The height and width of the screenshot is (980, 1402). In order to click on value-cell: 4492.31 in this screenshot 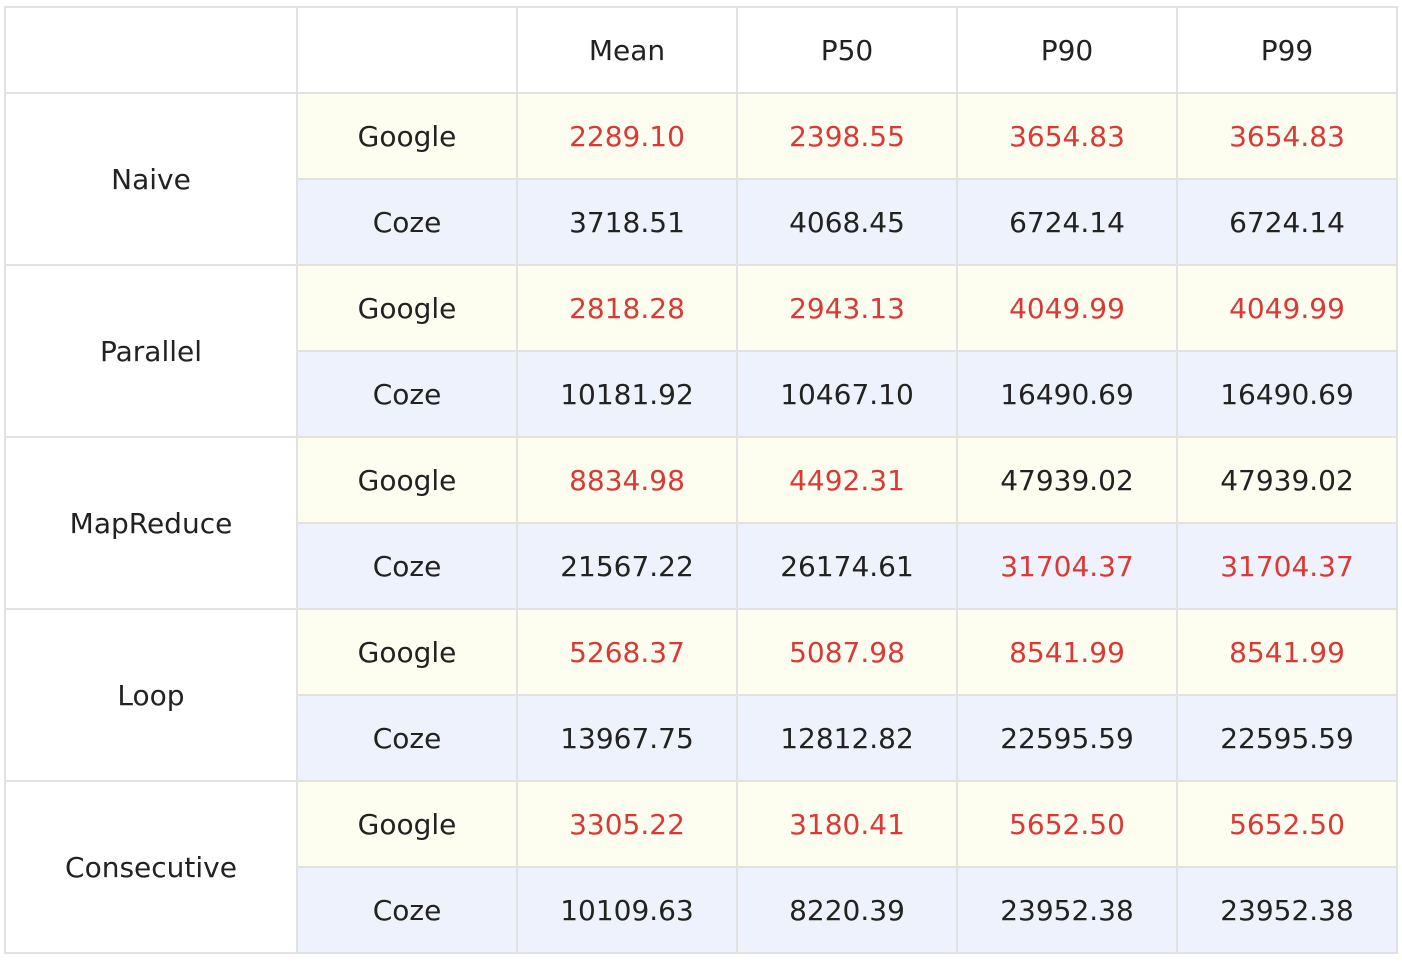, I will do `click(847, 480)`.